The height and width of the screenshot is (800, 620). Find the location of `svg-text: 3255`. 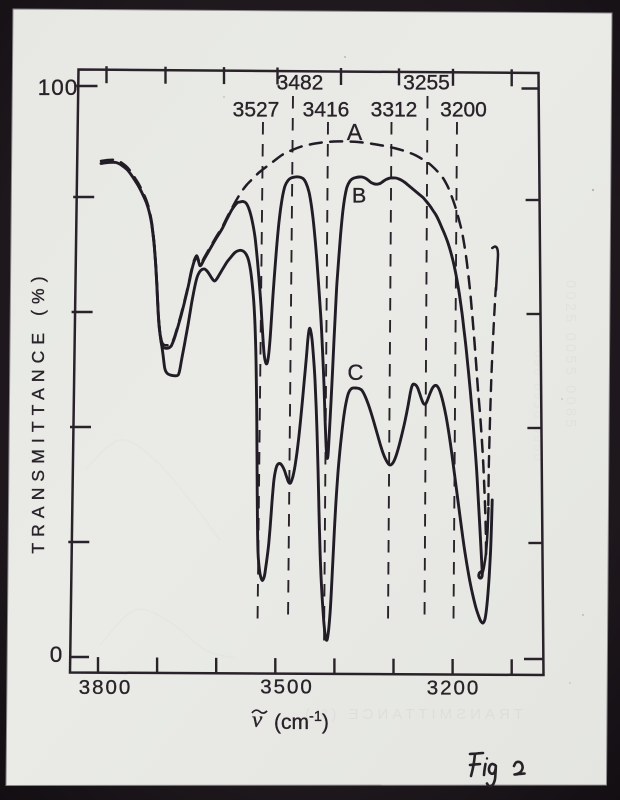

svg-text: 3255 is located at coordinates (426, 83).